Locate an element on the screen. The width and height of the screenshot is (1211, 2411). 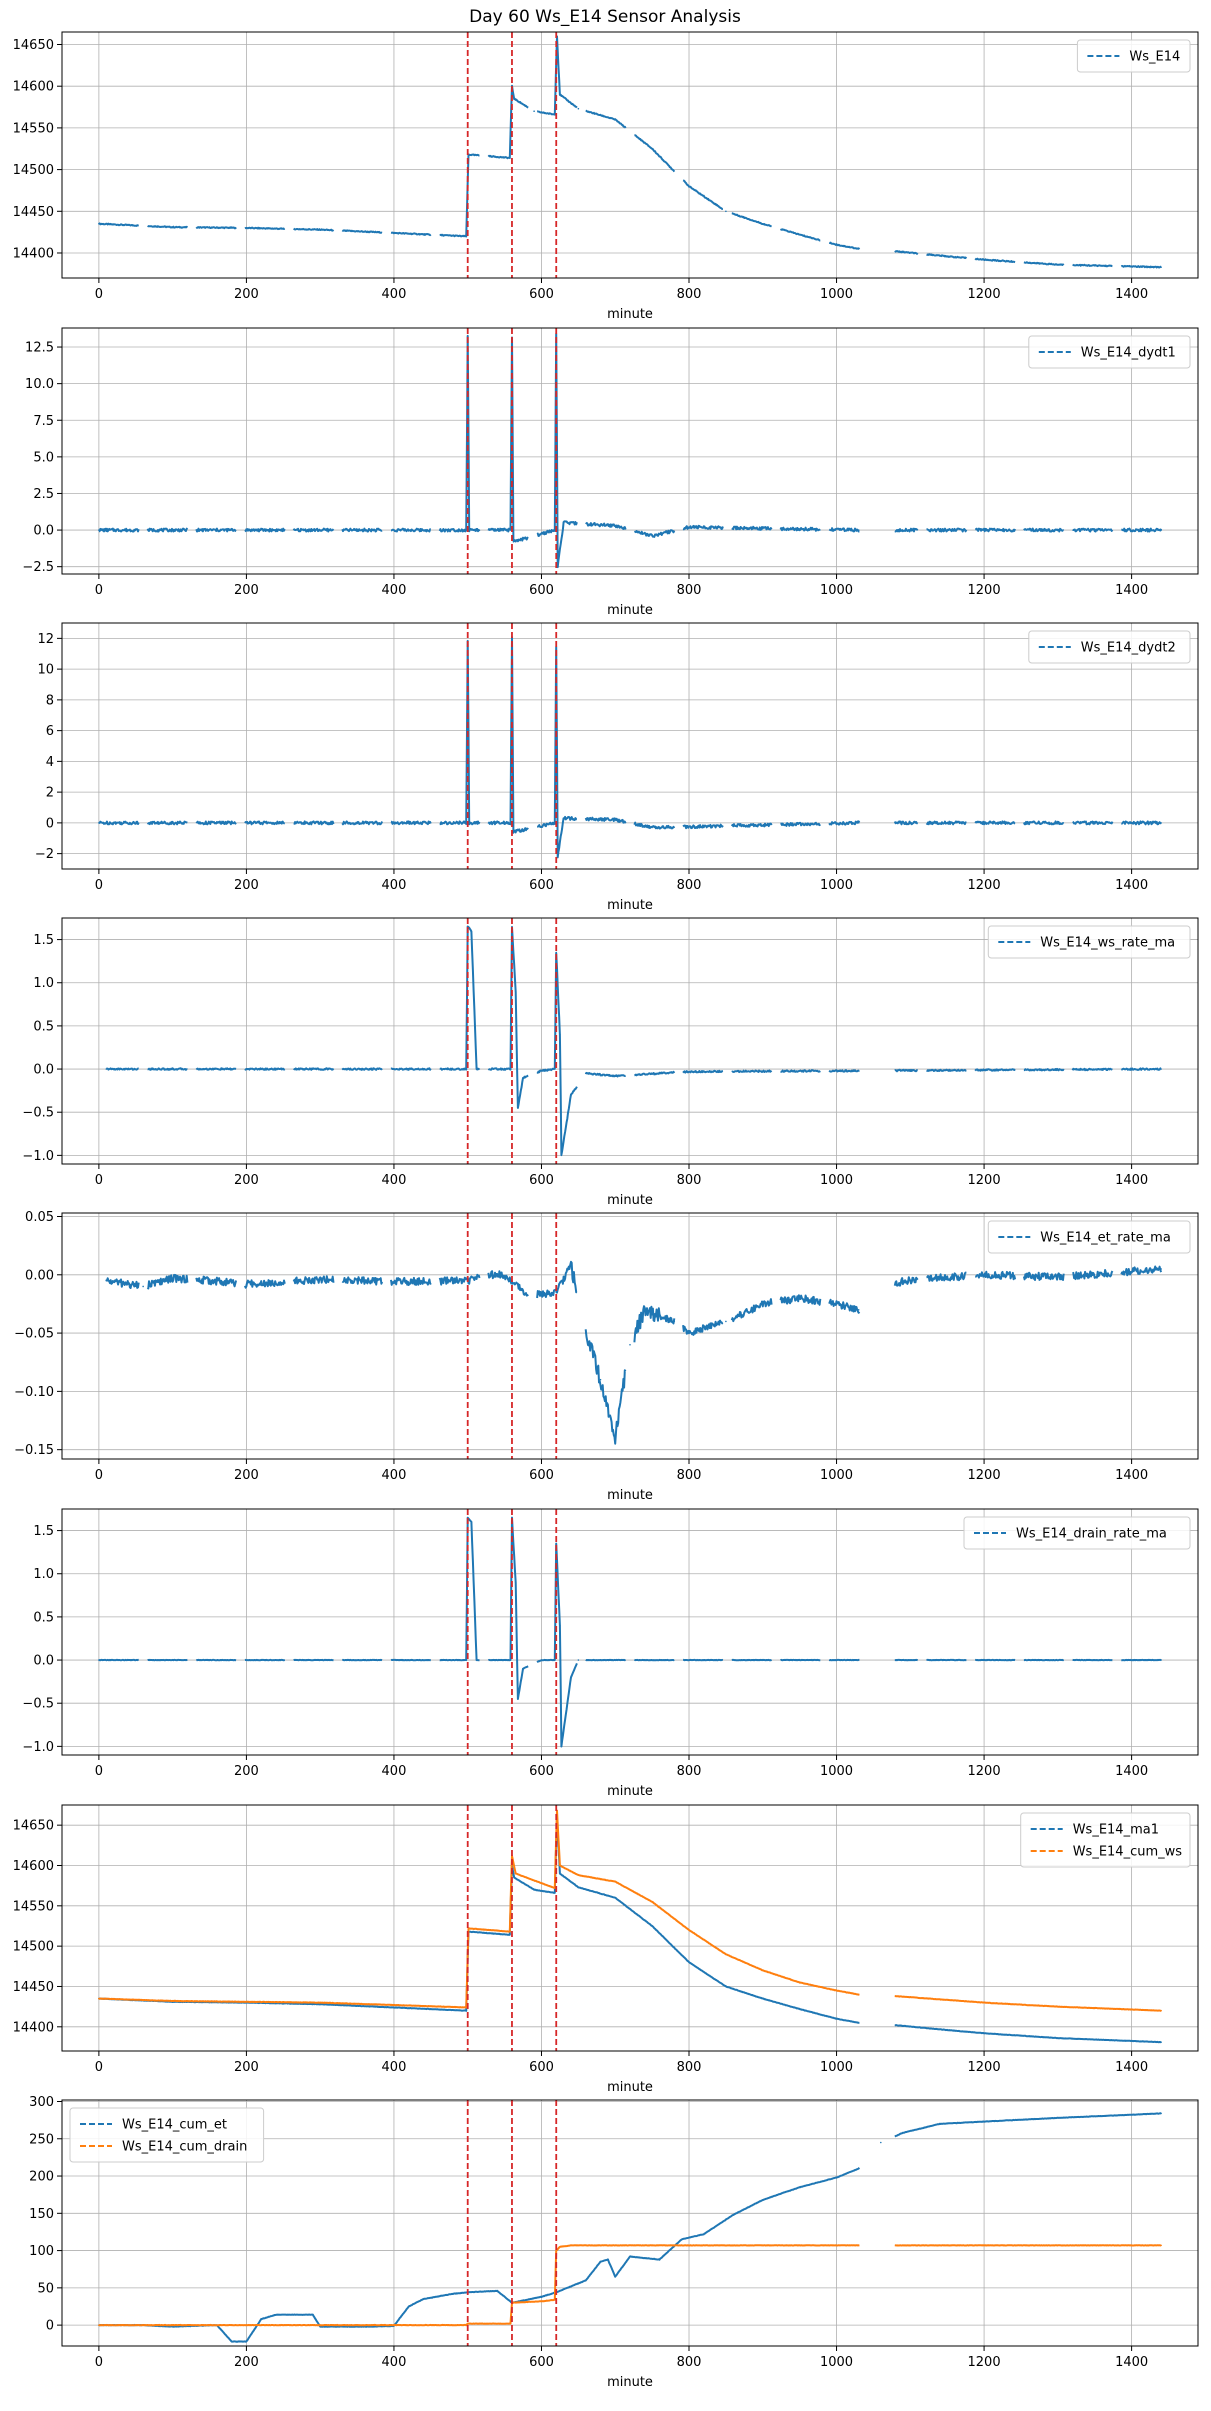
legend-label: Ws_E14_cum_et is located at coordinates (174, 2125).